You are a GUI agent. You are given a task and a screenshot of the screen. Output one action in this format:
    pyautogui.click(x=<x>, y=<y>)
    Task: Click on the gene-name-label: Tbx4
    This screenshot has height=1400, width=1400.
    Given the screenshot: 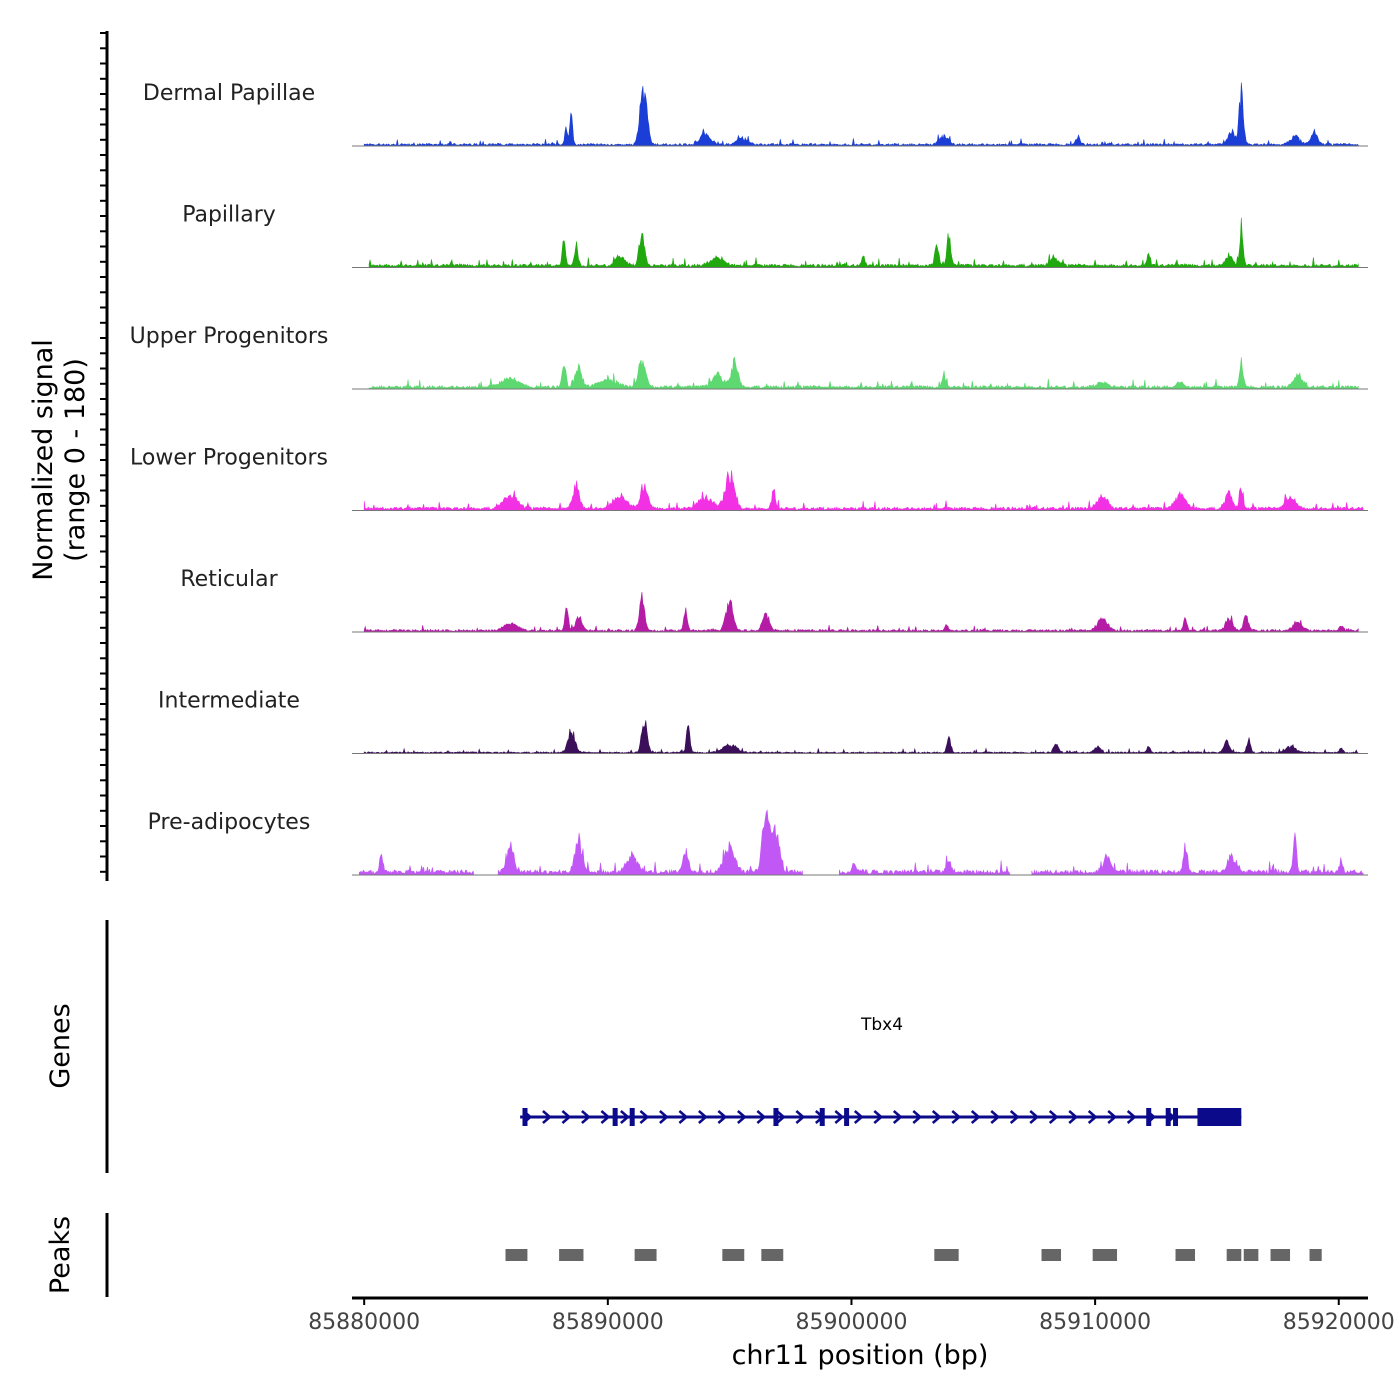 What is the action you would take?
    pyautogui.click(x=881, y=1025)
    